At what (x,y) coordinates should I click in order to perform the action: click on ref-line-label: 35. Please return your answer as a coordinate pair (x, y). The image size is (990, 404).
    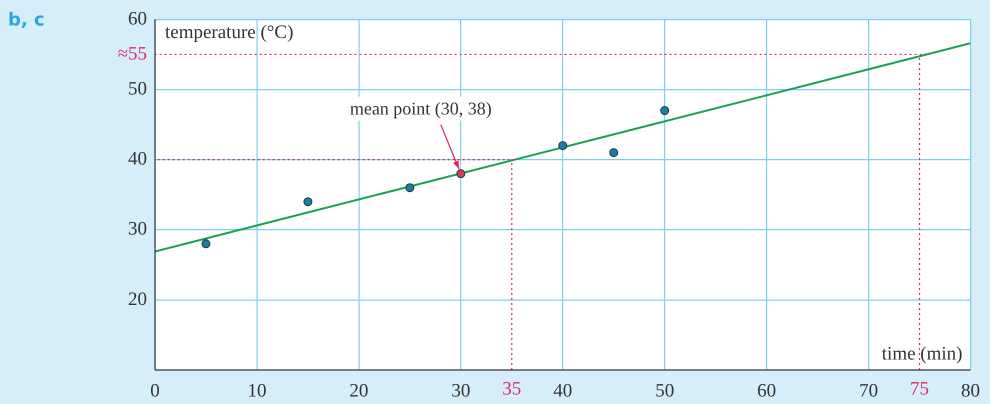
    Looking at the image, I should click on (512, 389).